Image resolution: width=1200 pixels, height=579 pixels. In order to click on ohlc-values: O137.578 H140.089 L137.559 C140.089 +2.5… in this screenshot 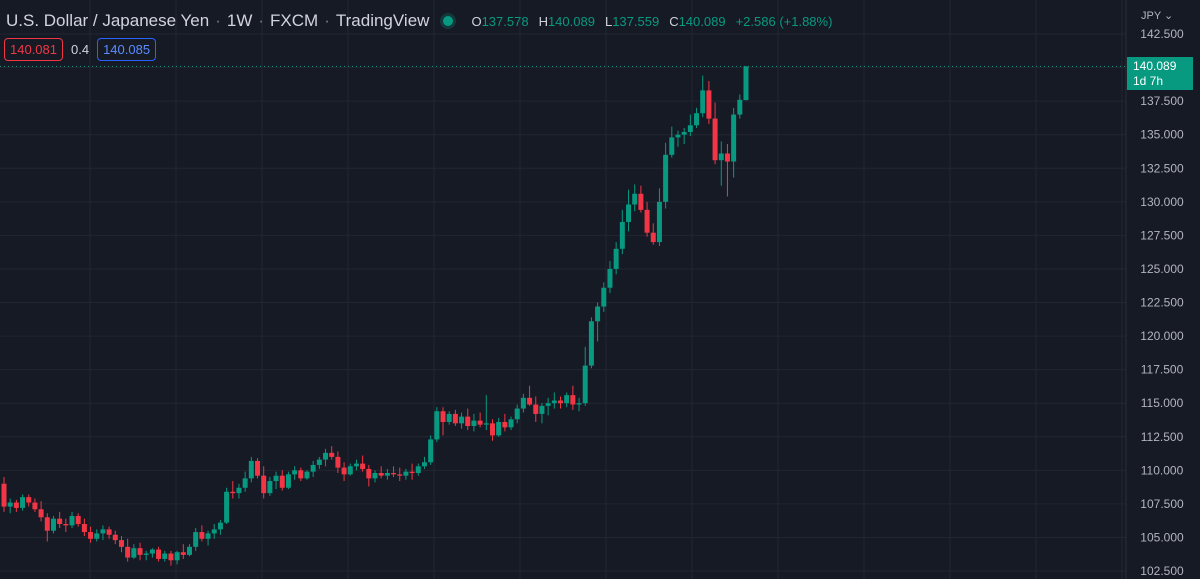, I will do `click(651, 21)`.